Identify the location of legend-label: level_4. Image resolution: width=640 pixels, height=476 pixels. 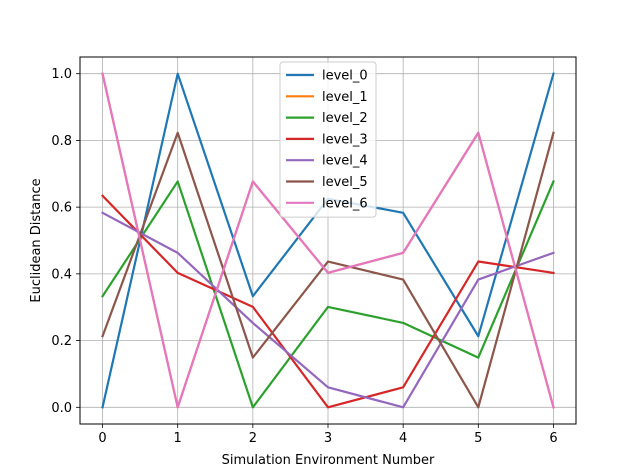
(345, 161).